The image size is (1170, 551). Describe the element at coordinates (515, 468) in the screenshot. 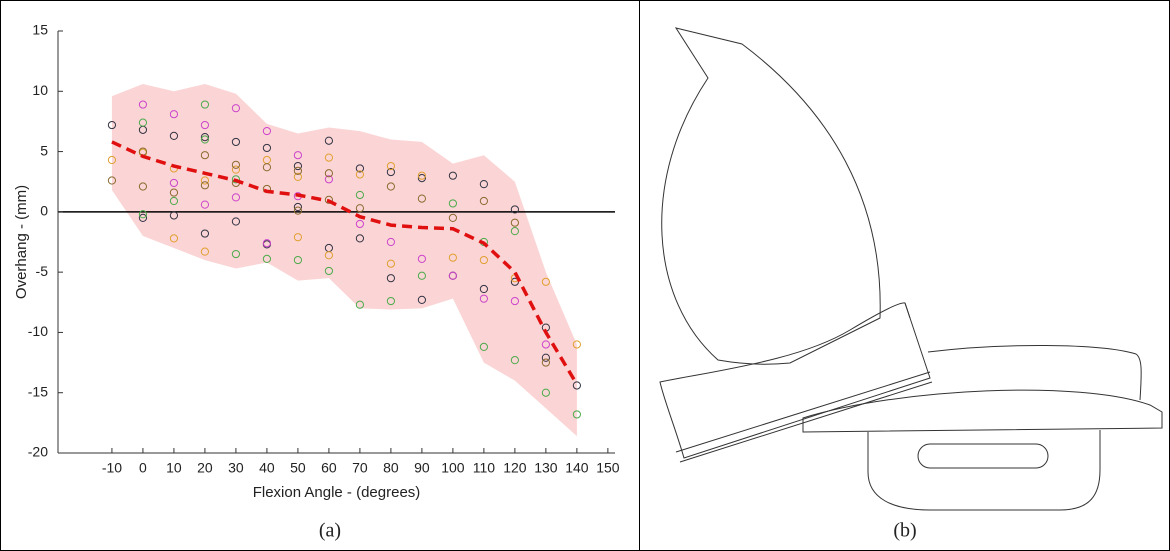

I see `x-tick-label: 120` at that location.